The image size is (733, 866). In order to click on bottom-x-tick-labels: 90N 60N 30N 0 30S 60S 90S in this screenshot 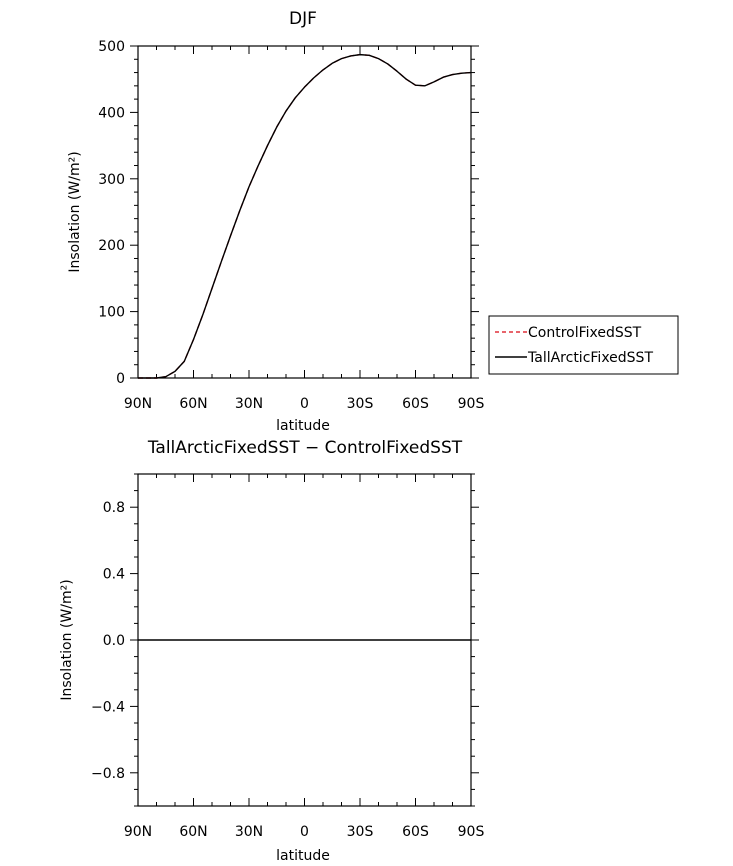, I will do `click(304, 832)`.